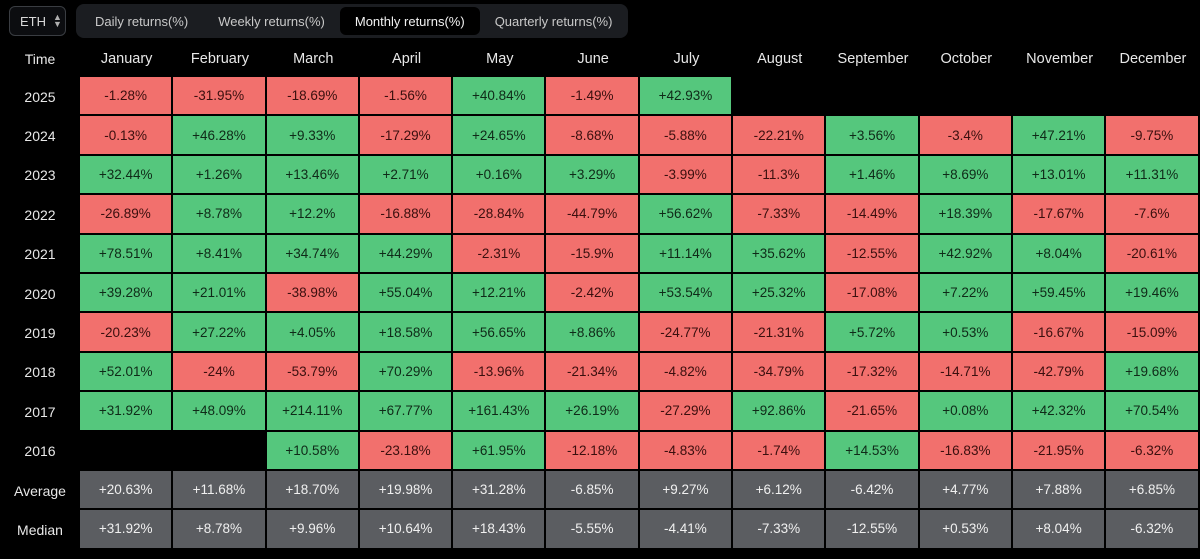  Describe the element at coordinates (313, 333) in the screenshot. I see `return-cell: +4.05%` at that location.